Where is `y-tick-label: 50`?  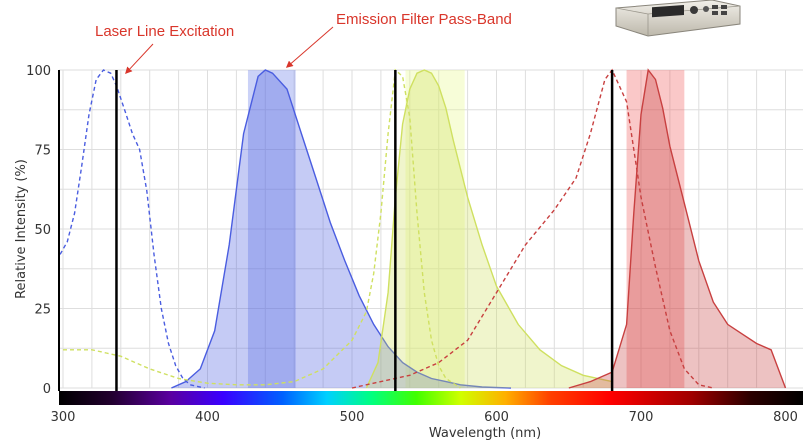 y-tick-label: 50 is located at coordinates (42, 230).